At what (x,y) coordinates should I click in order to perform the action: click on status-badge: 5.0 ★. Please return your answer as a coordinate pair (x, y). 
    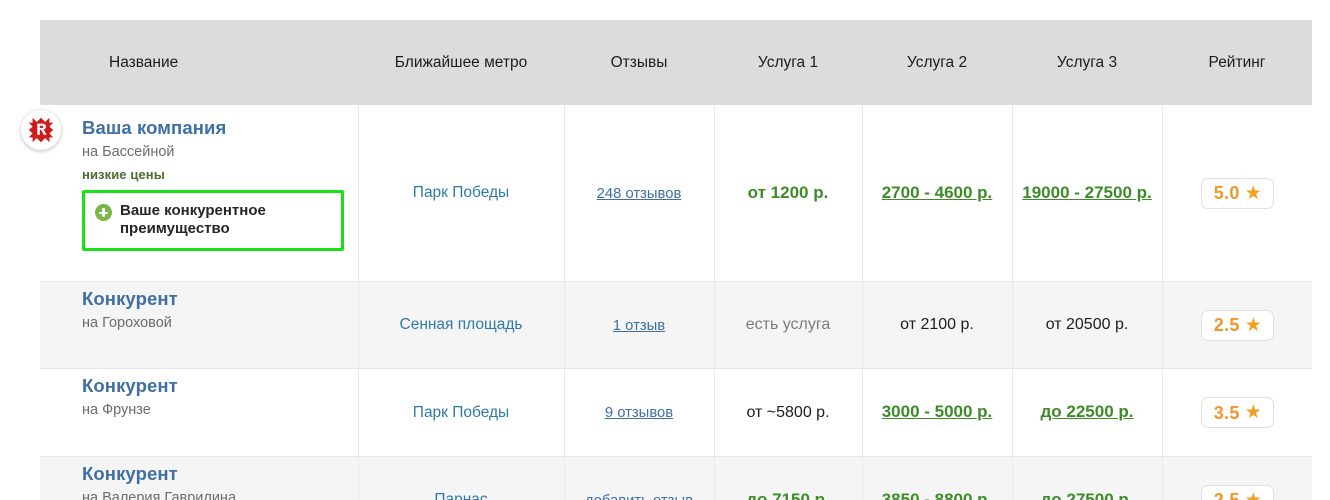
    Looking at the image, I should click on (1237, 193).